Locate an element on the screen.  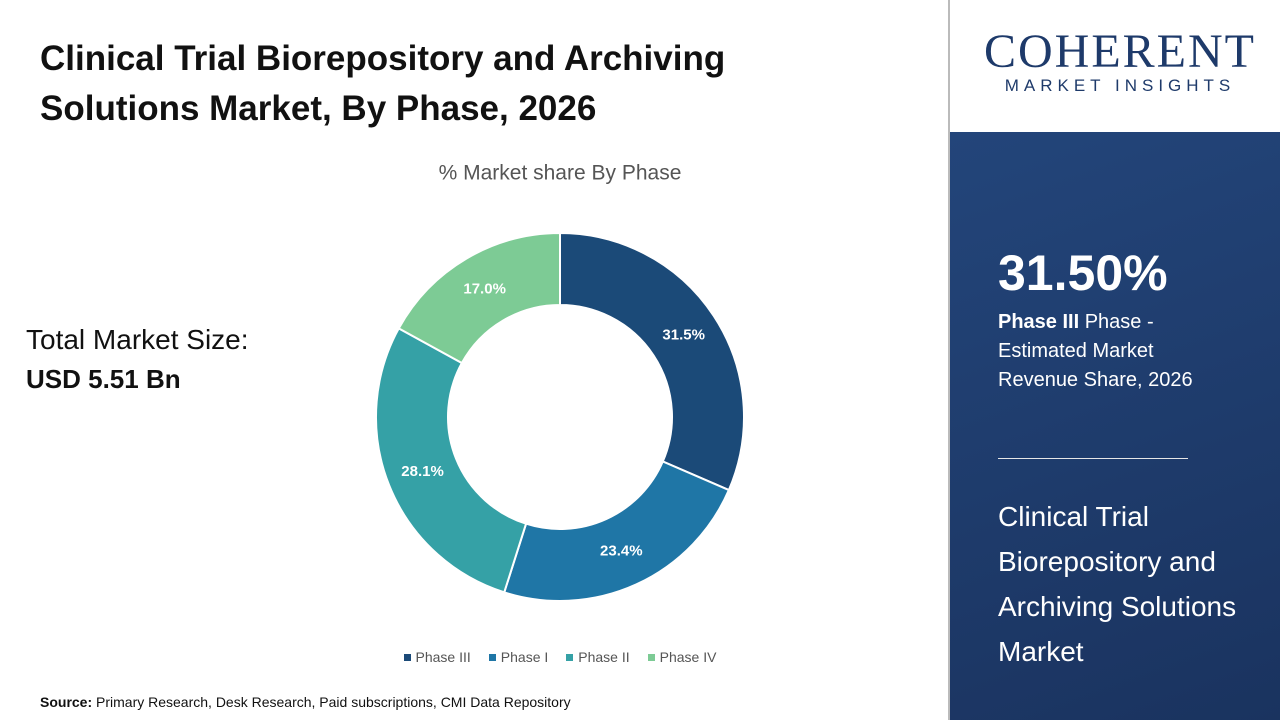
legend: Phase III Phase I Phase II Phase IV is located at coordinates (560, 657).